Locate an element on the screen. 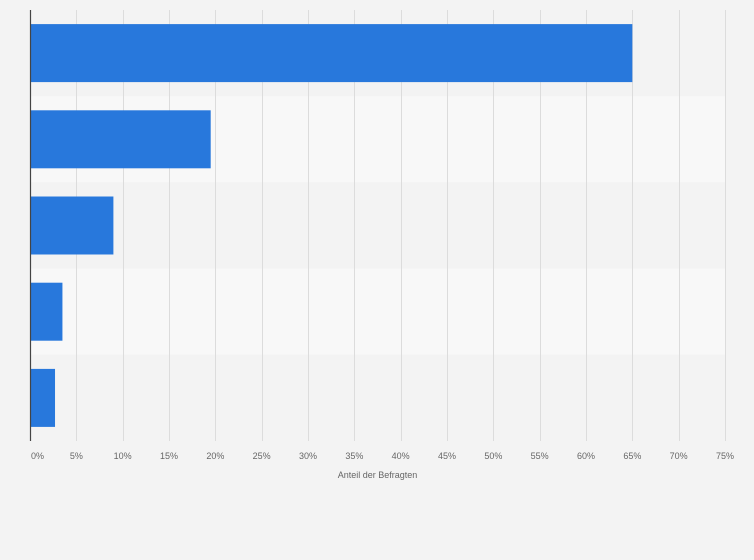  x-tick-label: 75% is located at coordinates (725, 456).